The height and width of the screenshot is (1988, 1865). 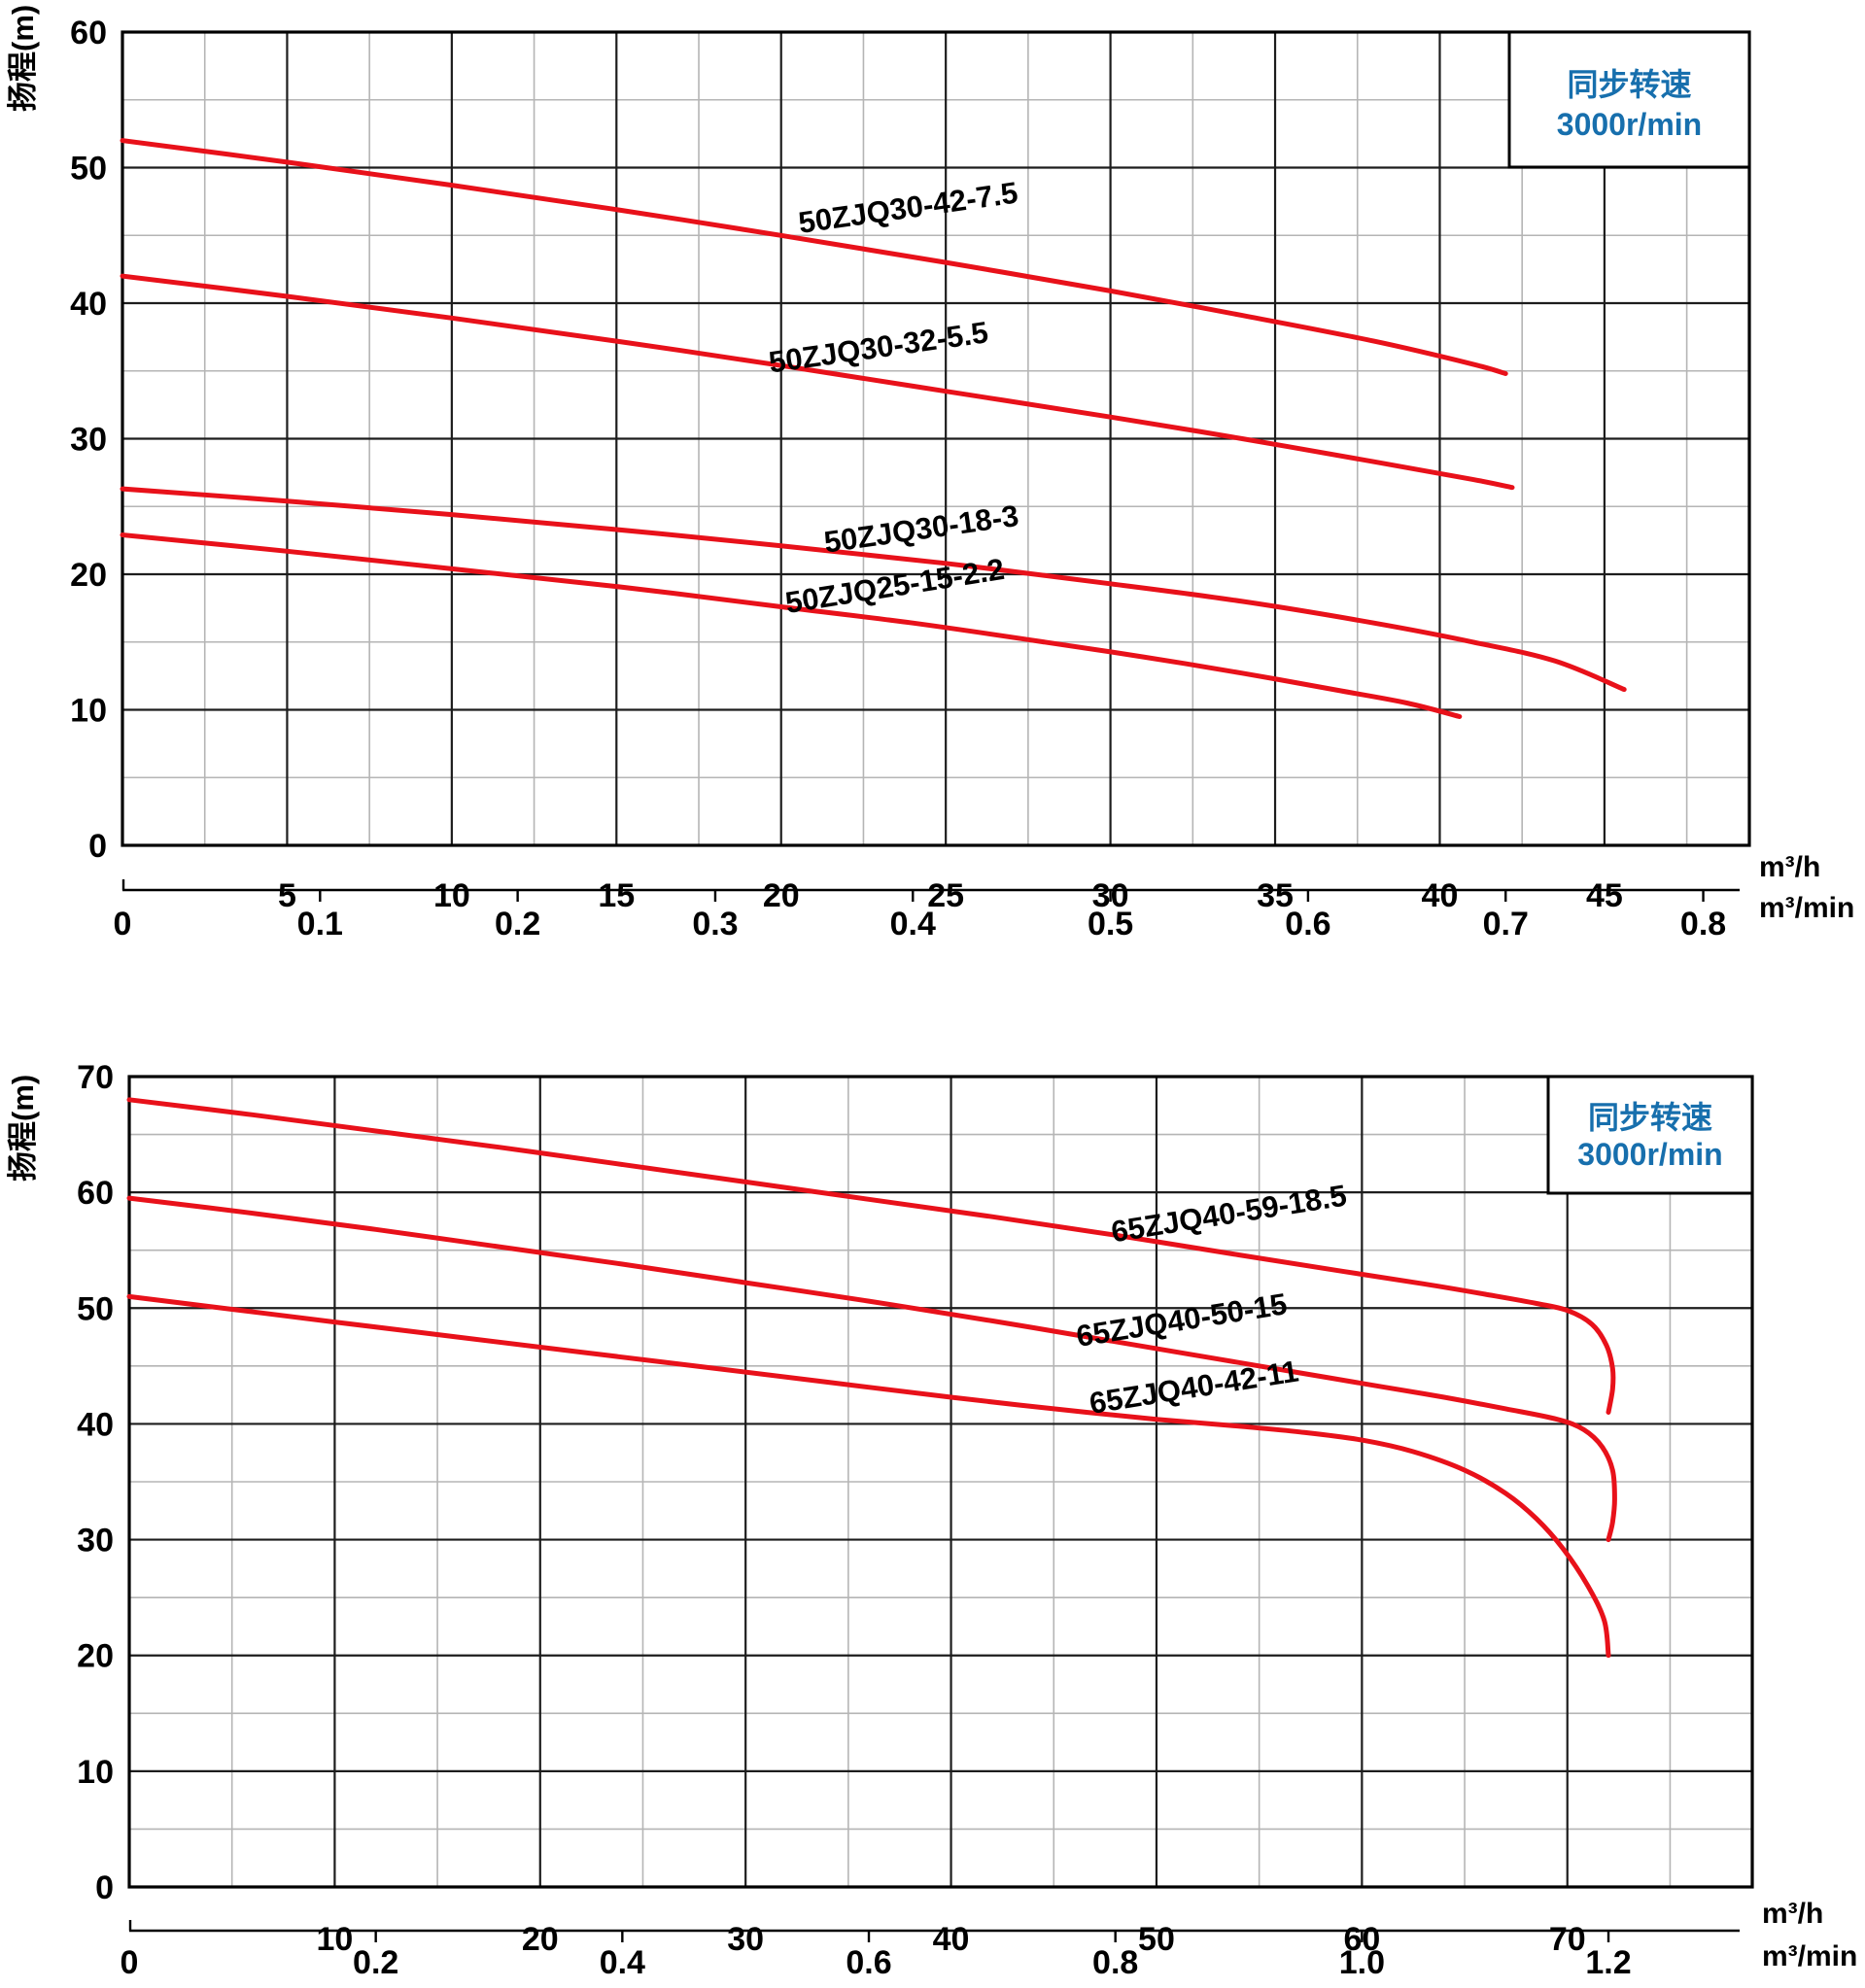 I want to click on curve-label: 65ZJQ40-50-15, so click(x=1182, y=1320).